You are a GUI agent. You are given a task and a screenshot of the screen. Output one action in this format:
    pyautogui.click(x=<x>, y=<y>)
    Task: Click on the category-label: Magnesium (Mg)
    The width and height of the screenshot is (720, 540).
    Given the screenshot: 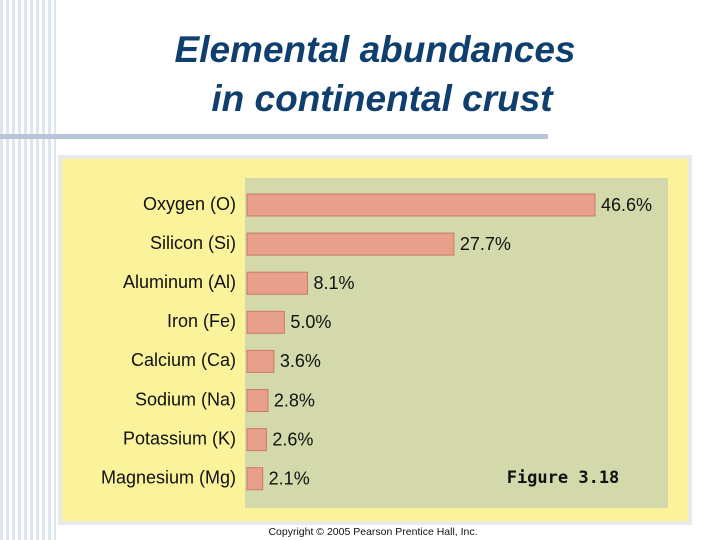 What is the action you would take?
    pyautogui.click(x=168, y=477)
    